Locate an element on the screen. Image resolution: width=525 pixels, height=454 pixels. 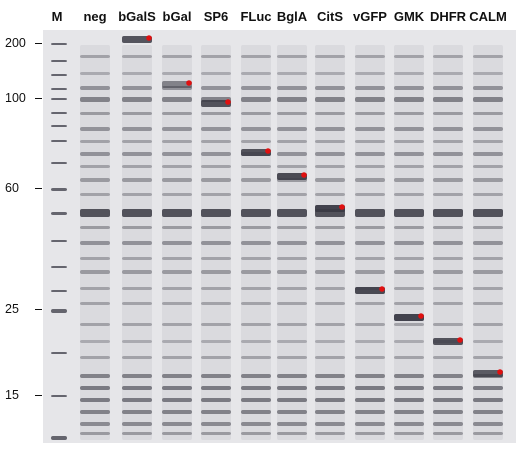
lane-label-neg: neg is located at coordinates (95, 16).